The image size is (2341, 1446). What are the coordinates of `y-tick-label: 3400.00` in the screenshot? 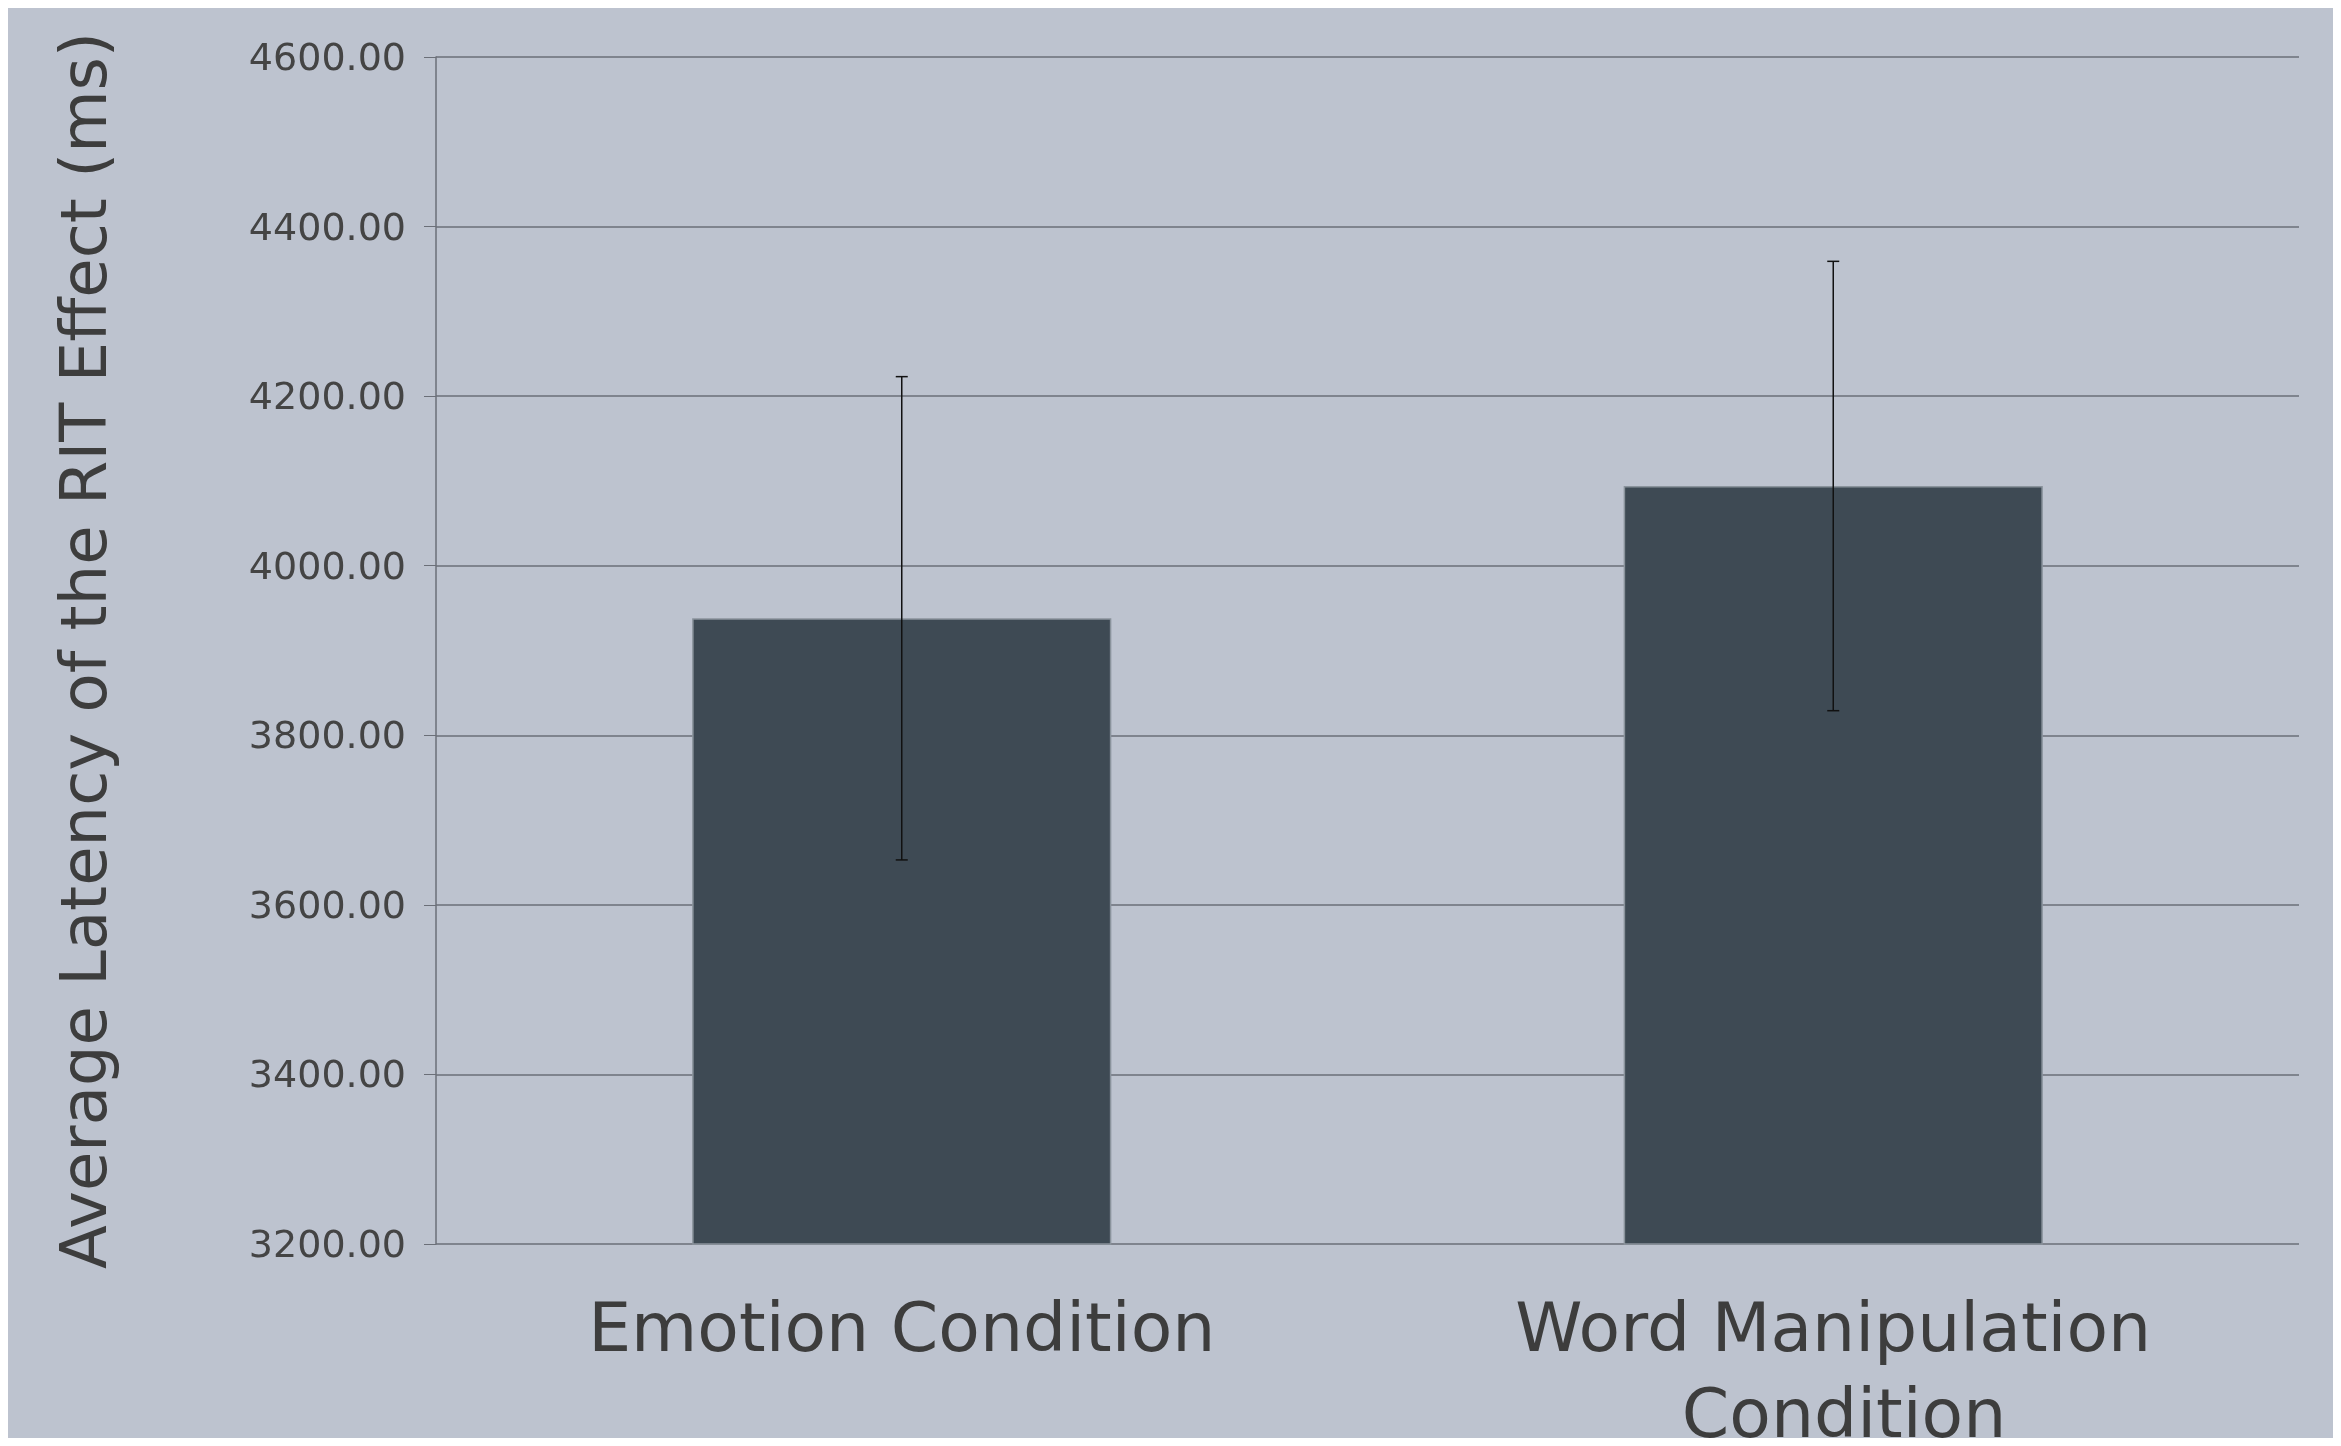 It's located at (327, 1074).